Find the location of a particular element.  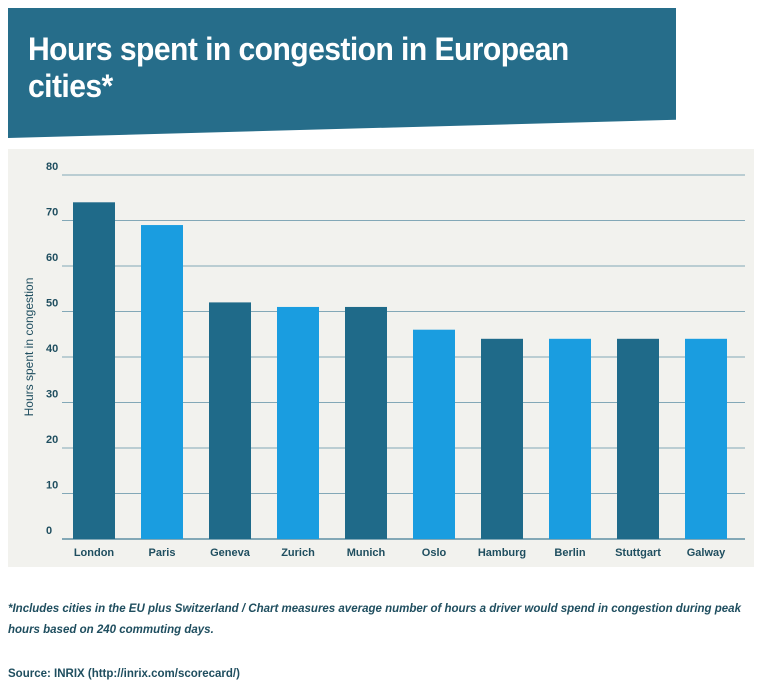

bar-paris is located at coordinates (162, 382).